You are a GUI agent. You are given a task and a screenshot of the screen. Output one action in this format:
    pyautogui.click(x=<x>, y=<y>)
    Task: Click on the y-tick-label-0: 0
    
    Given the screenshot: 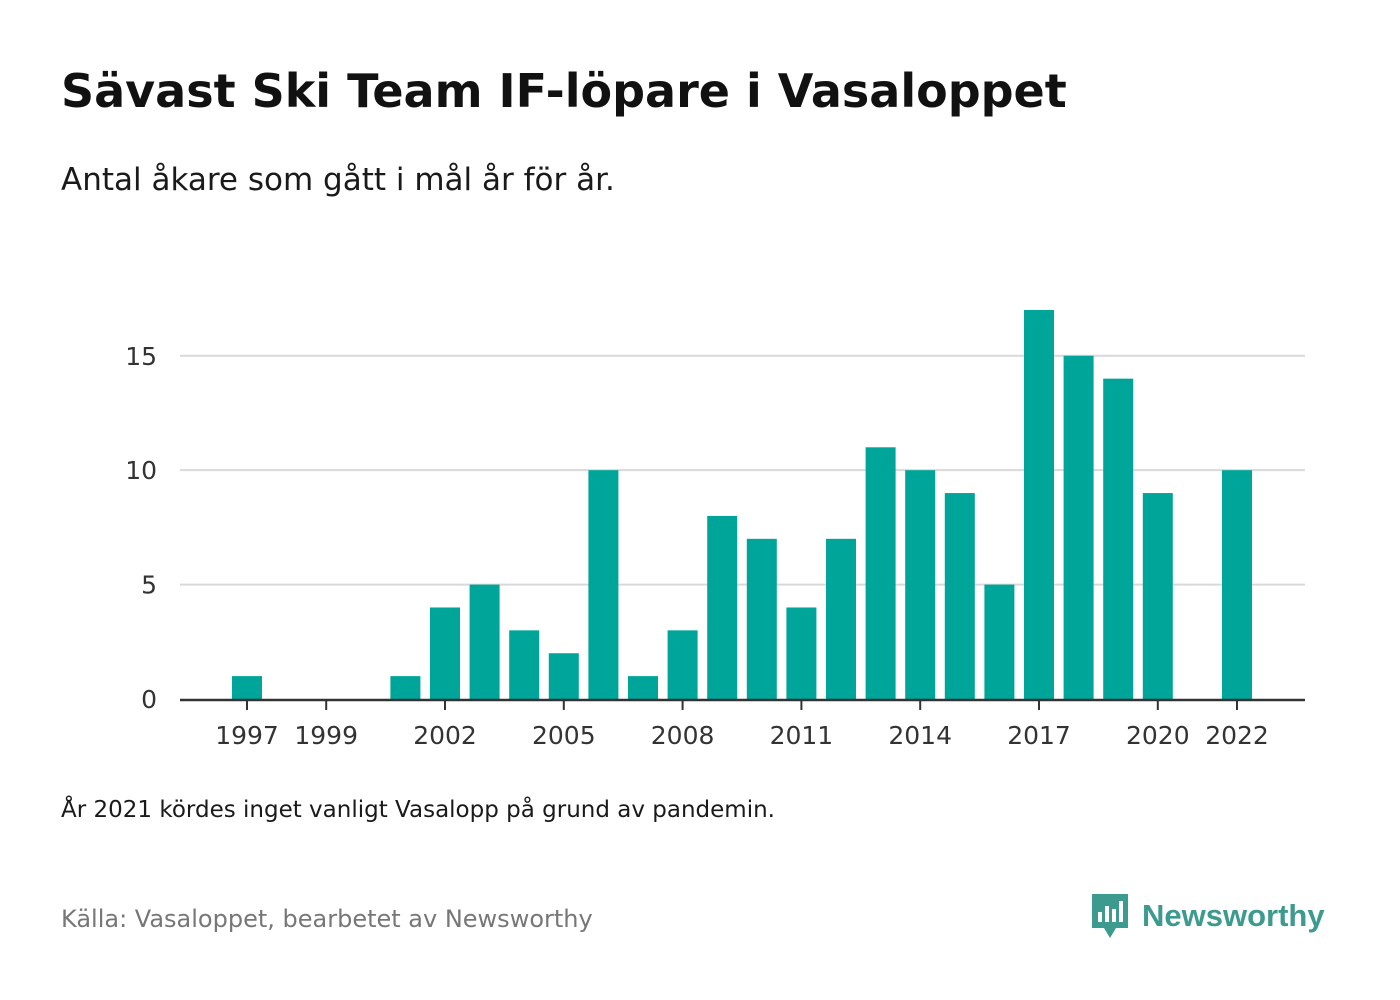 What is the action you would take?
    pyautogui.click(x=149, y=699)
    